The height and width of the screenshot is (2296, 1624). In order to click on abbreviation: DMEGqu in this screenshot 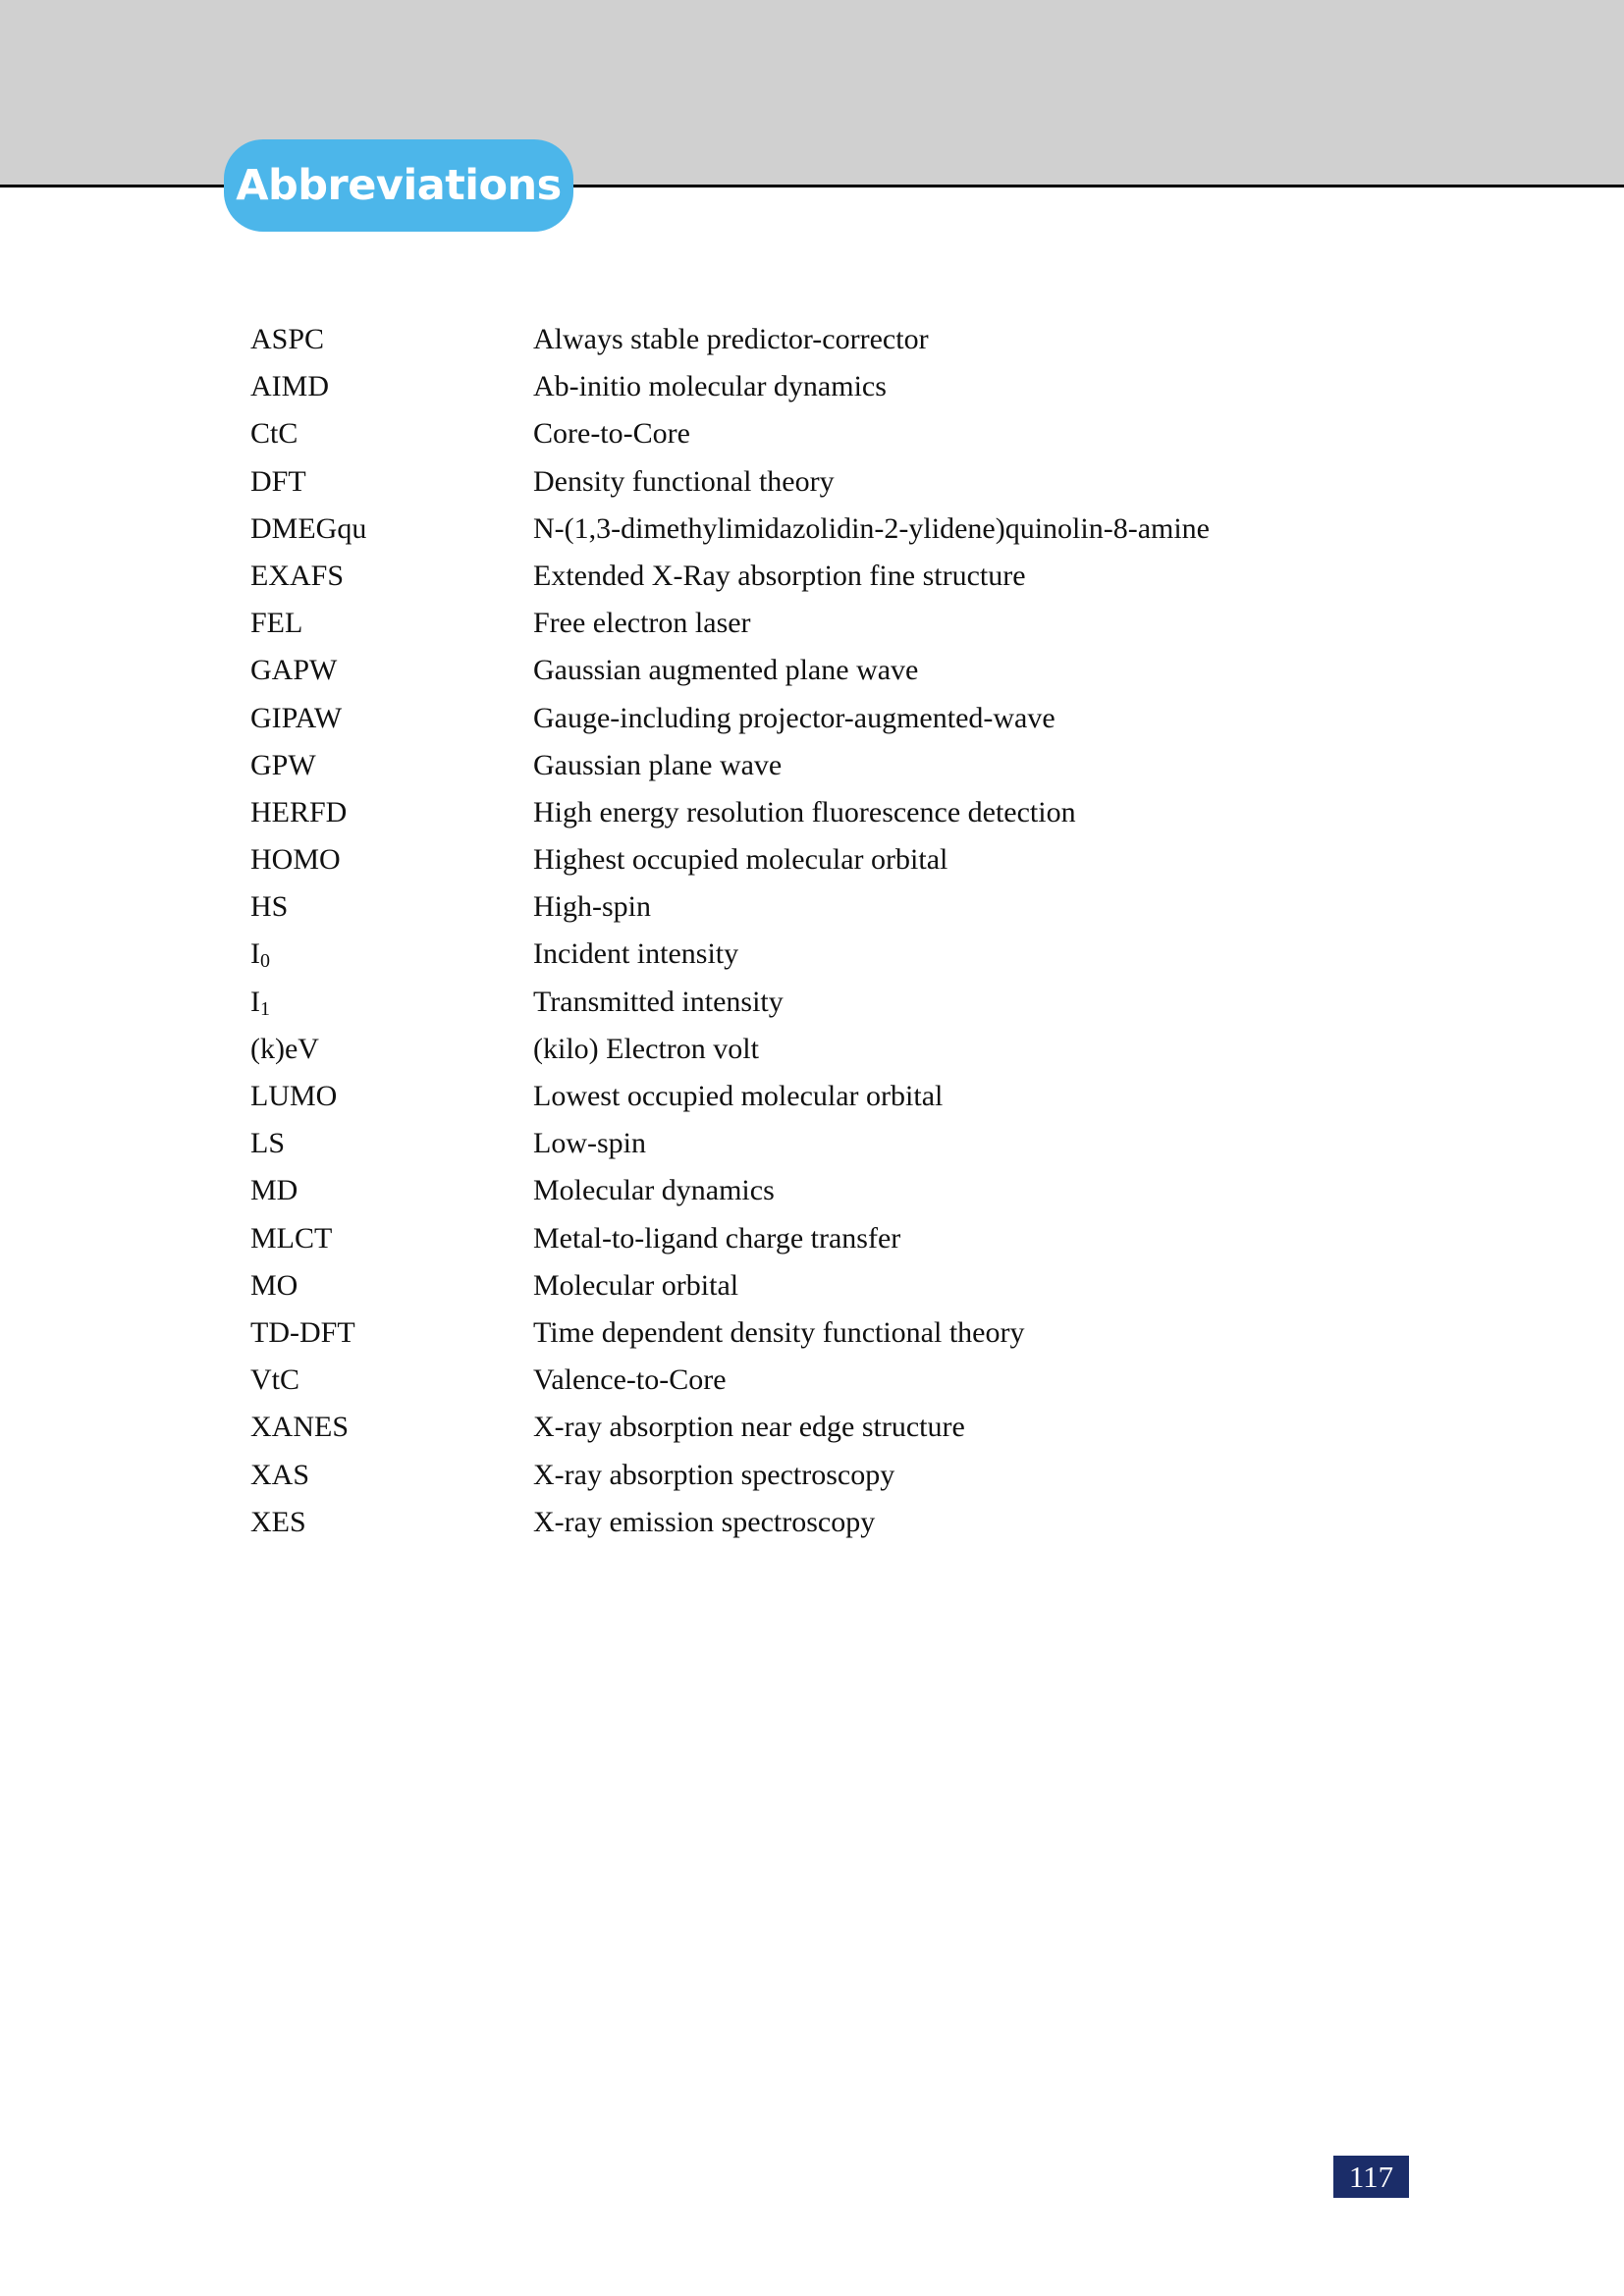, I will do `click(308, 529)`.